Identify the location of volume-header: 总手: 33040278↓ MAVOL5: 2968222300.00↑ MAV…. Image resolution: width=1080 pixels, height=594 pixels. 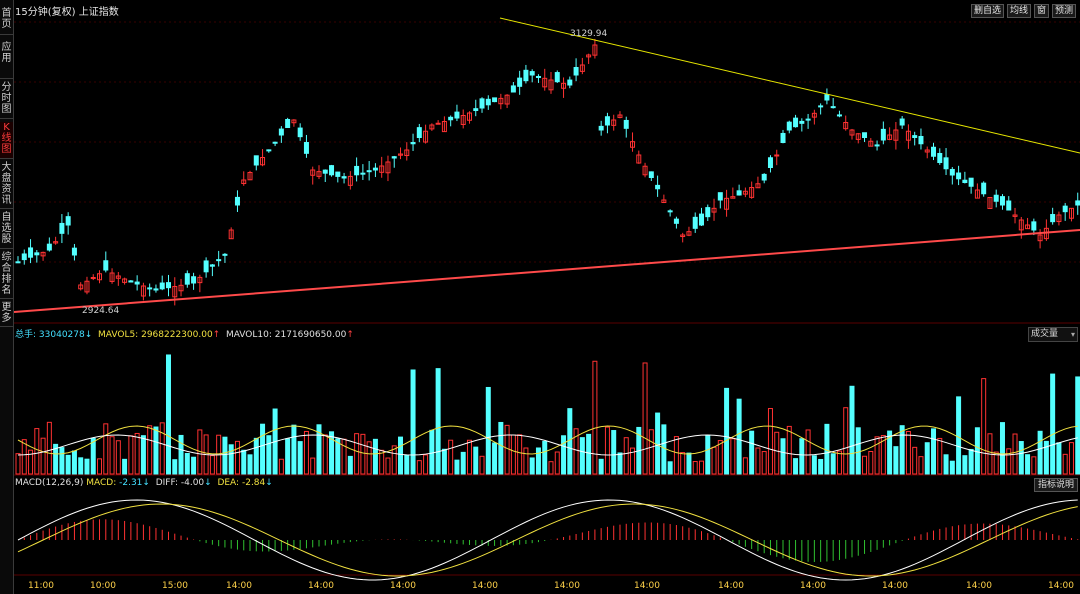
(184, 335).